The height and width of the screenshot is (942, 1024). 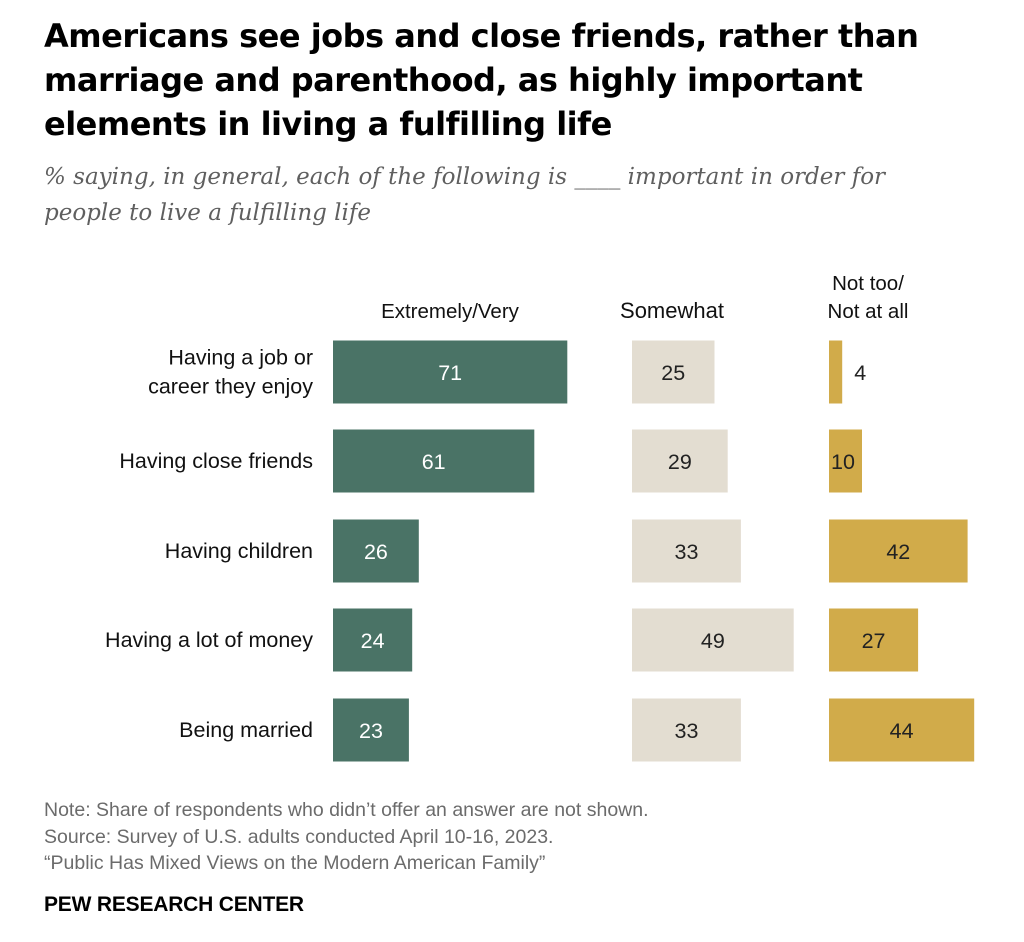 What do you see at coordinates (868, 283) in the screenshot?
I see `series-header-3: Not too/` at bounding box center [868, 283].